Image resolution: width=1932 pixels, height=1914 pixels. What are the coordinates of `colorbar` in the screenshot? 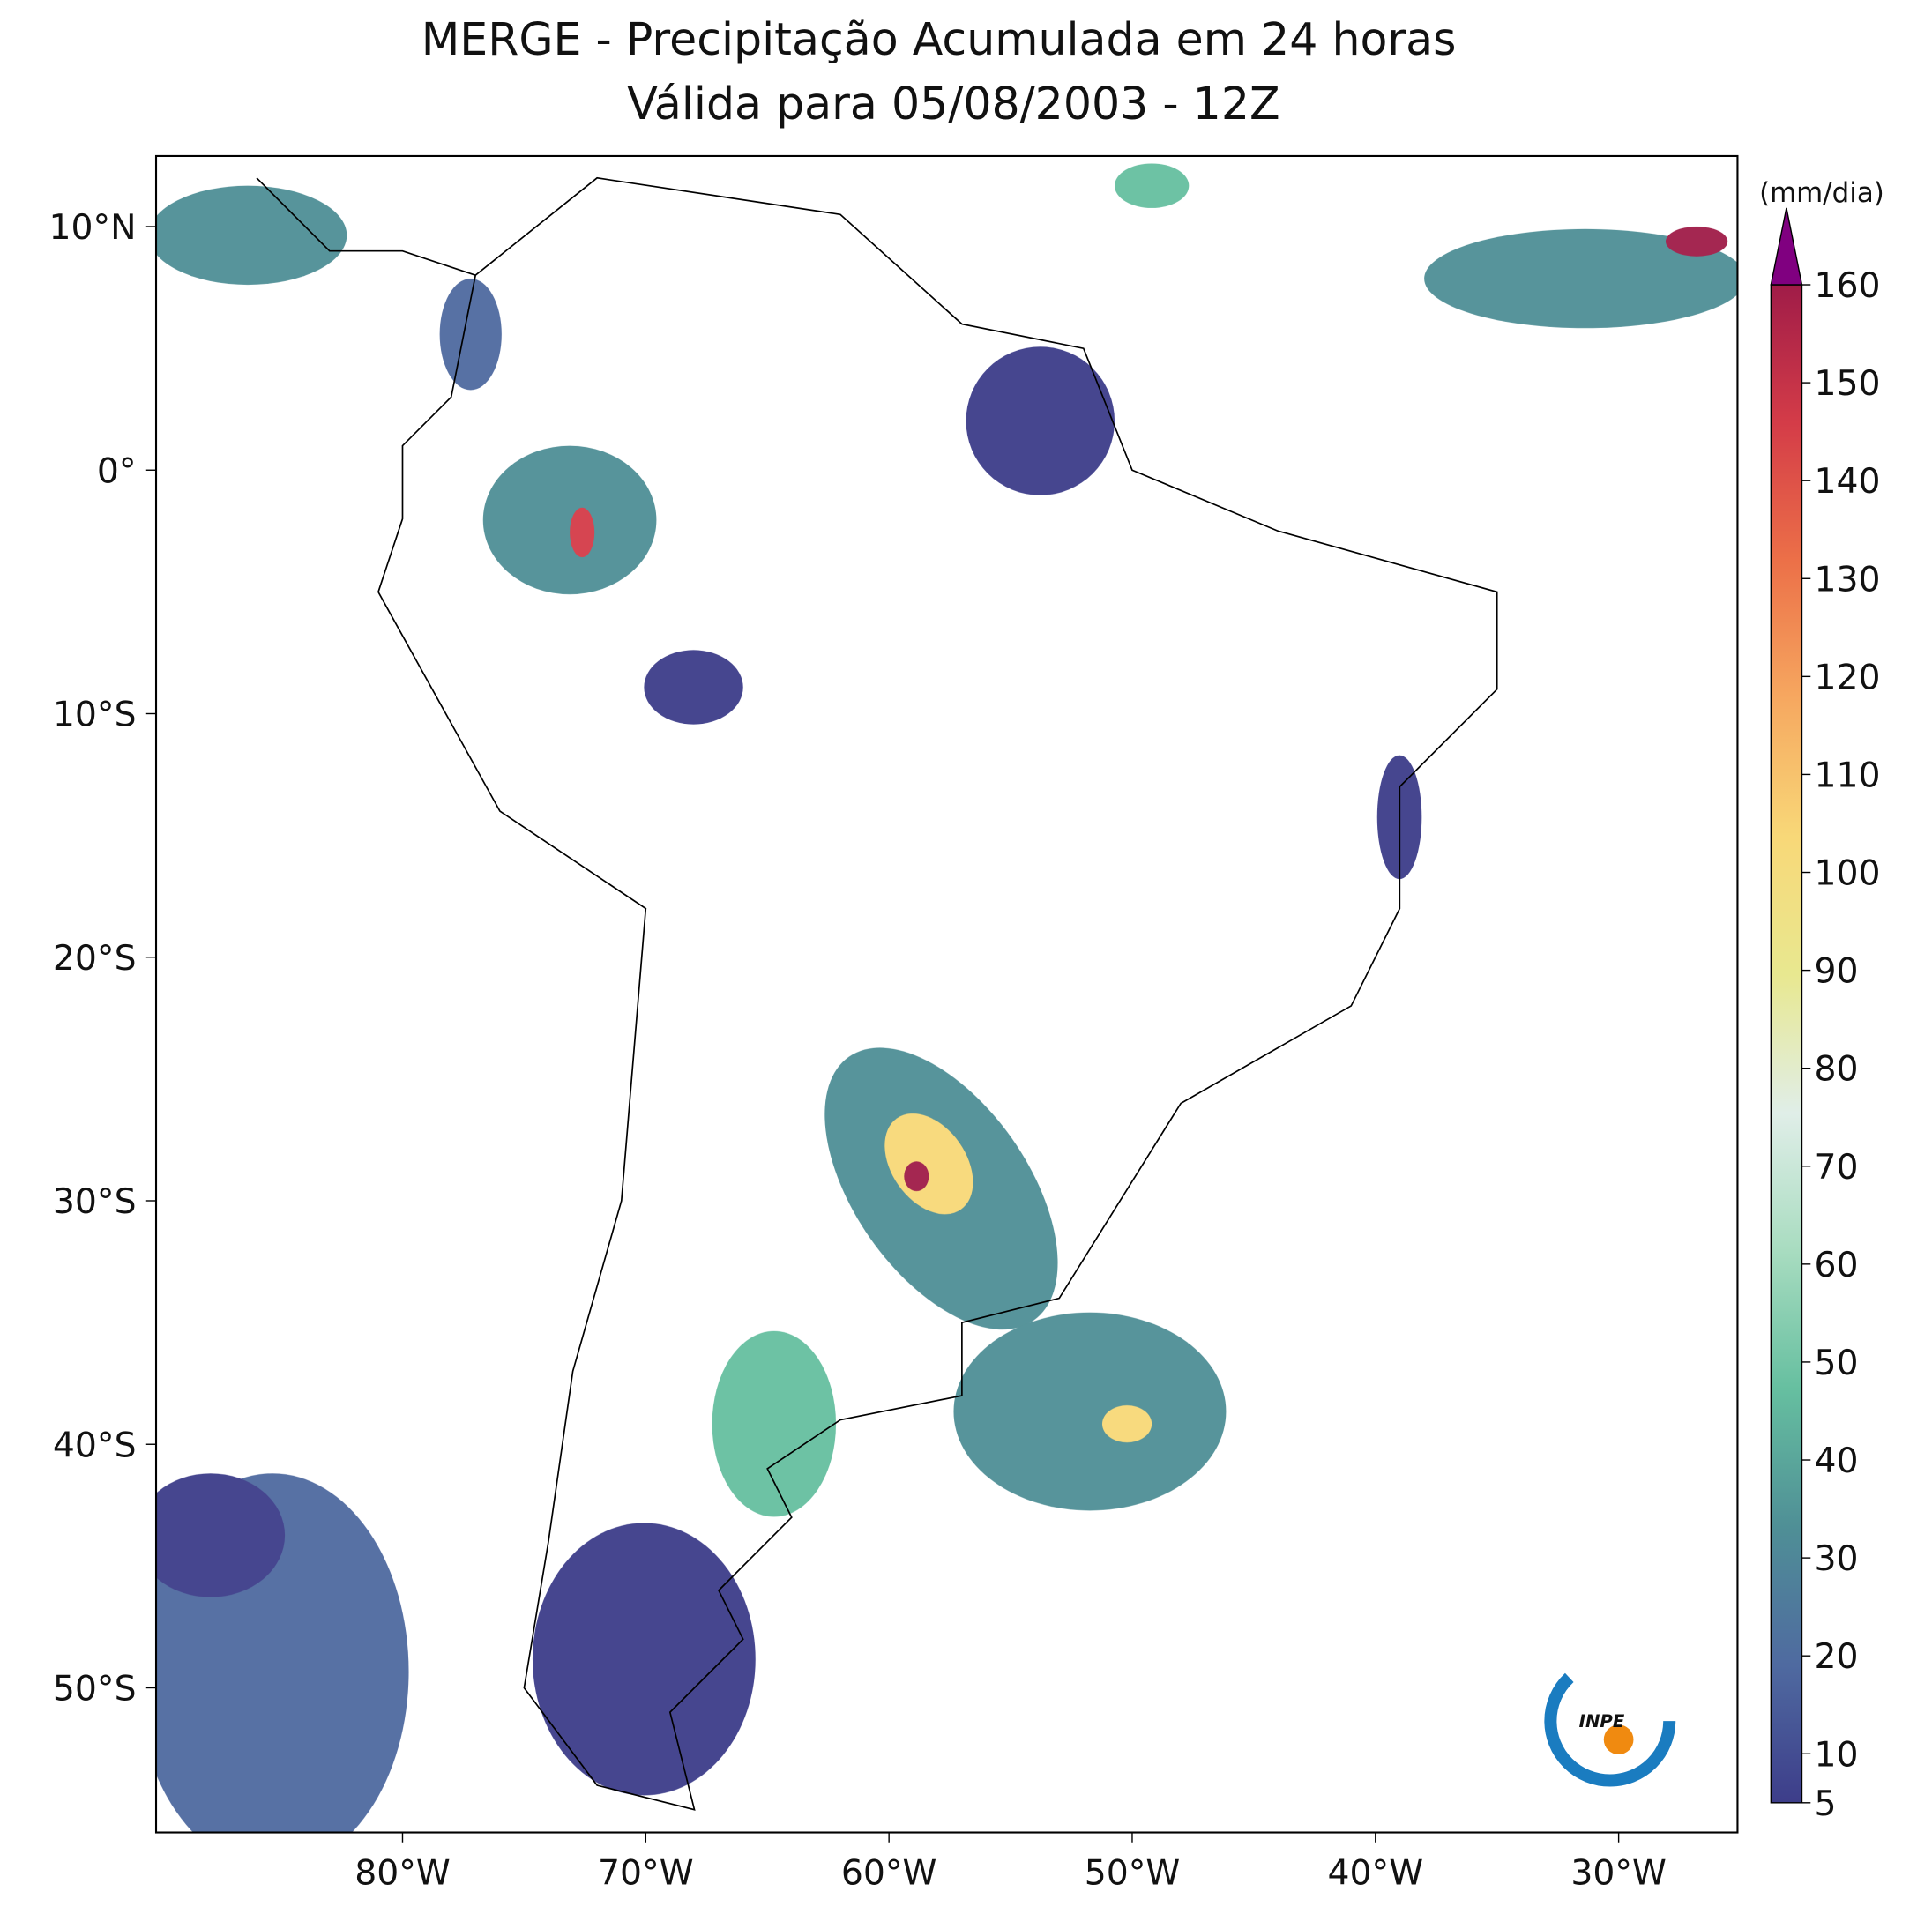 It's located at (1786, 1044).